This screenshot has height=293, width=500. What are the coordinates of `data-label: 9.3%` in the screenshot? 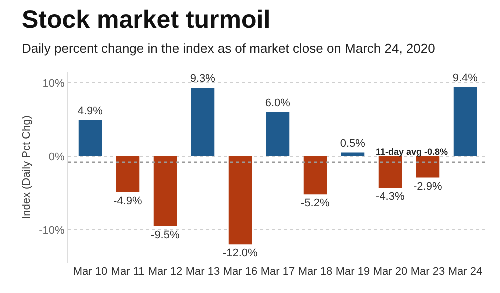 It's located at (203, 79).